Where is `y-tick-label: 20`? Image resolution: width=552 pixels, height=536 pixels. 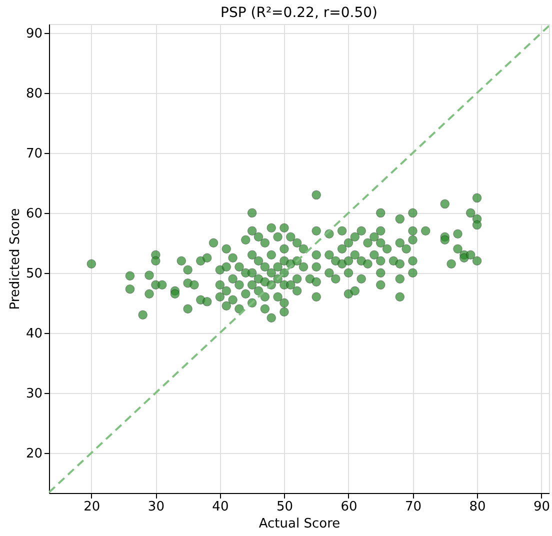 y-tick-label: 20 is located at coordinates (34, 454).